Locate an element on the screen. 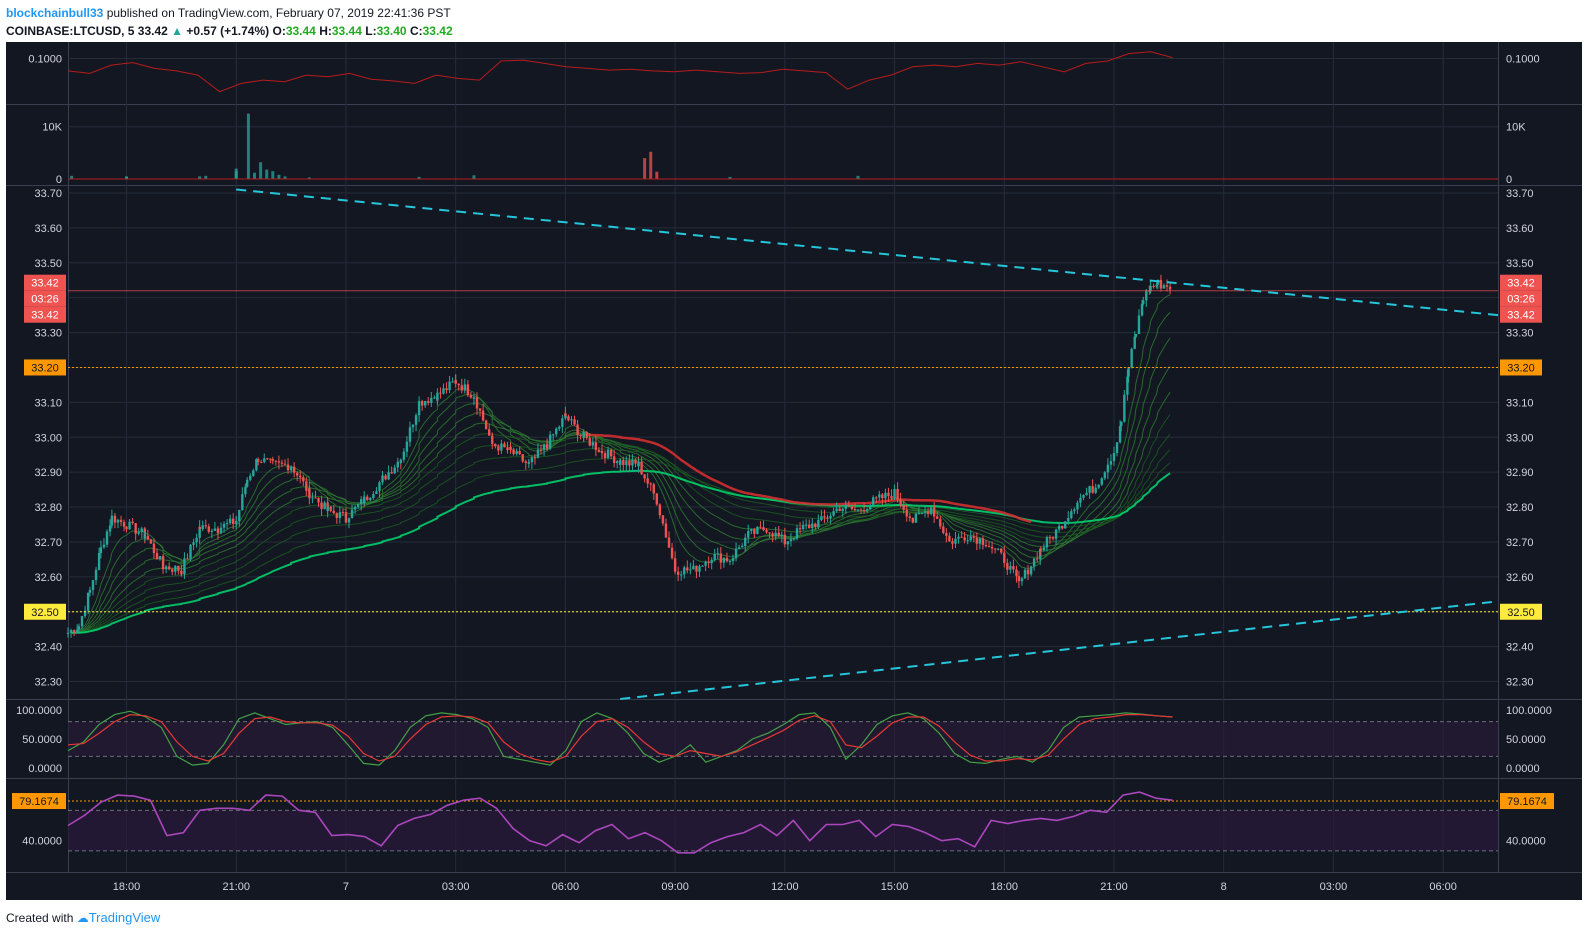 The width and height of the screenshot is (1588, 948). rsi-line is located at coordinates (620, 822).